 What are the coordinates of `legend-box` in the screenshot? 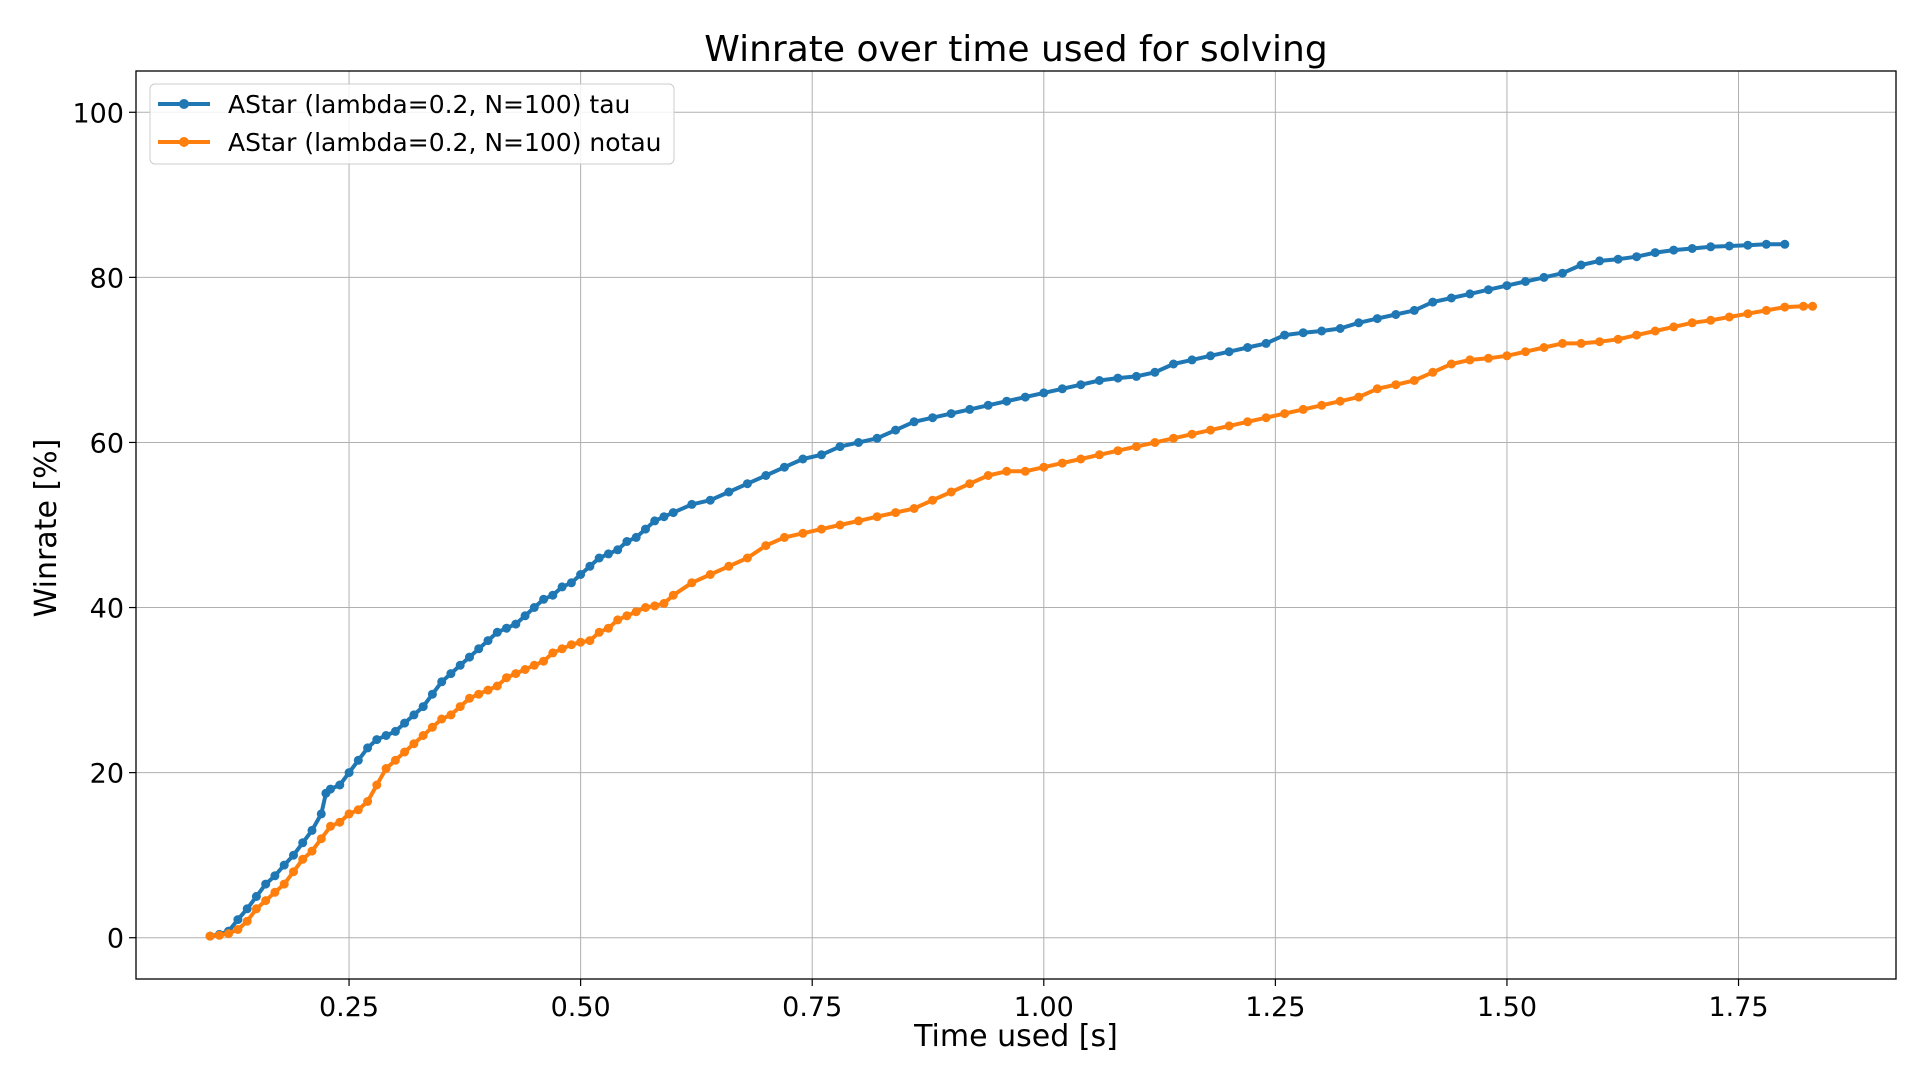 It's located at (412, 124).